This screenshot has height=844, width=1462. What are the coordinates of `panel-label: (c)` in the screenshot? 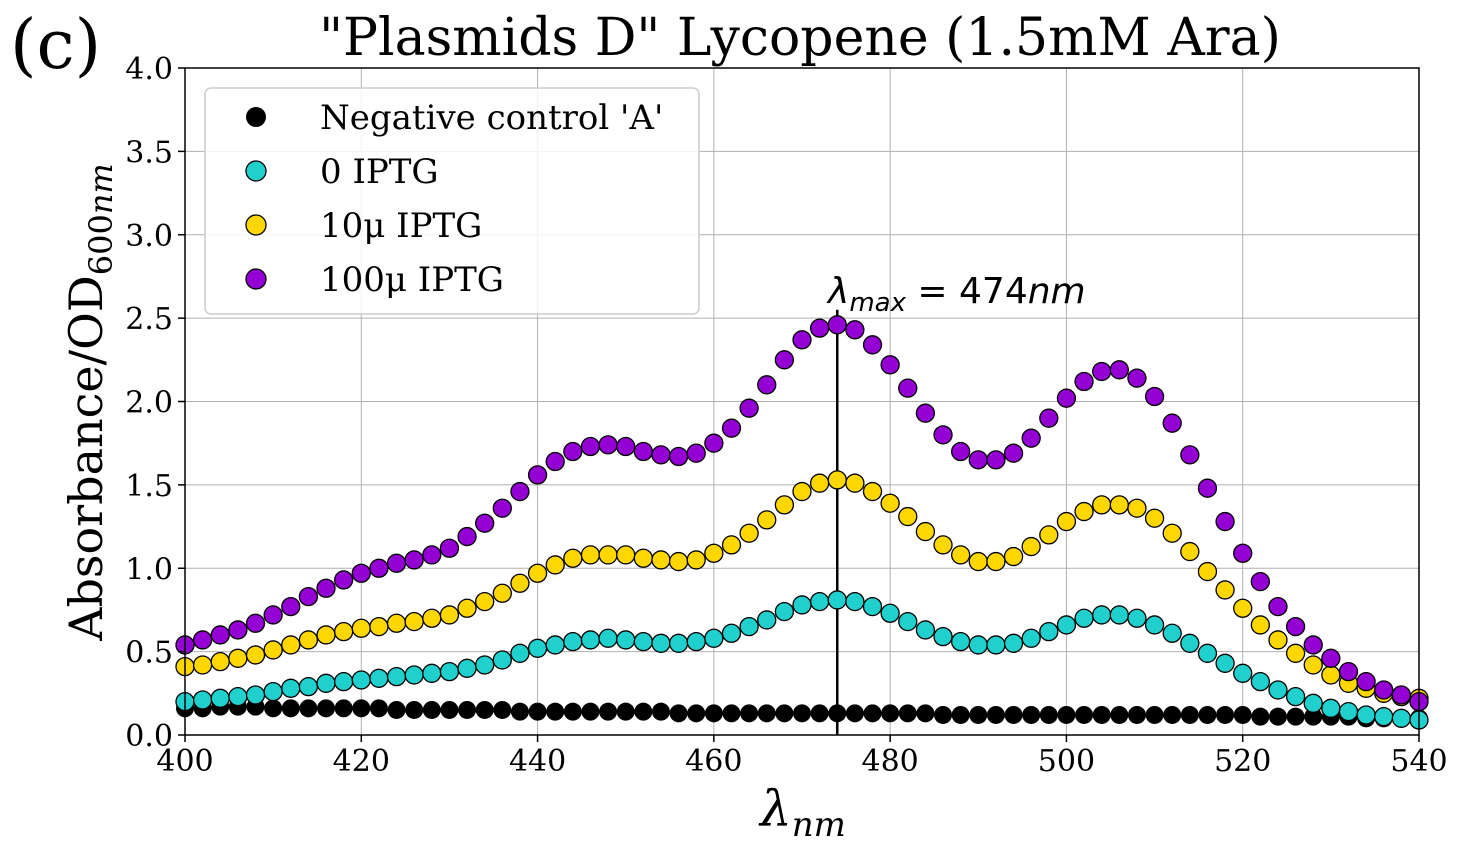 It's located at (55, 45).